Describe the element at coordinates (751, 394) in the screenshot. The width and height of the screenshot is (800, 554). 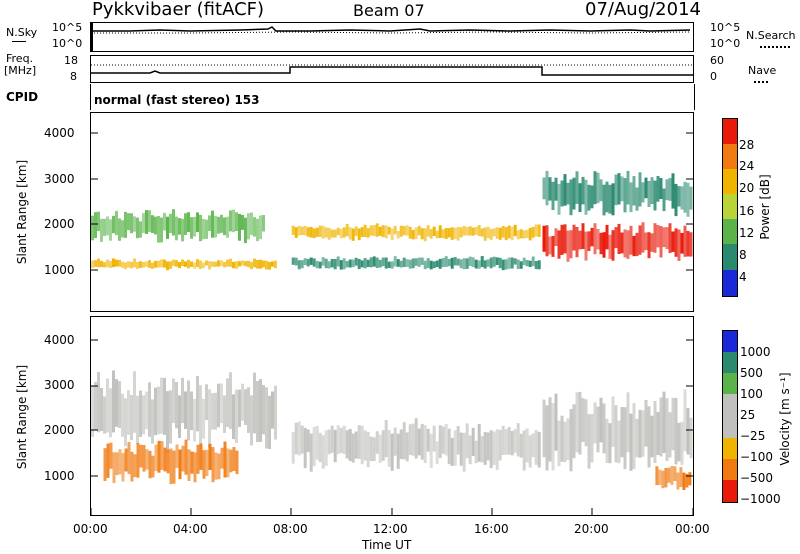
I see `vel-cbar-tick-2: 100` at that location.